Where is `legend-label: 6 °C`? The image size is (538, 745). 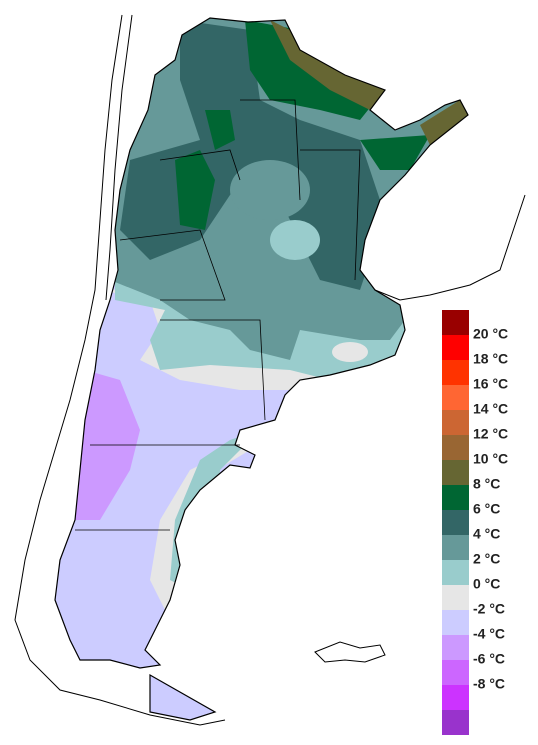
legend-label: 6 °C is located at coordinates (486, 509).